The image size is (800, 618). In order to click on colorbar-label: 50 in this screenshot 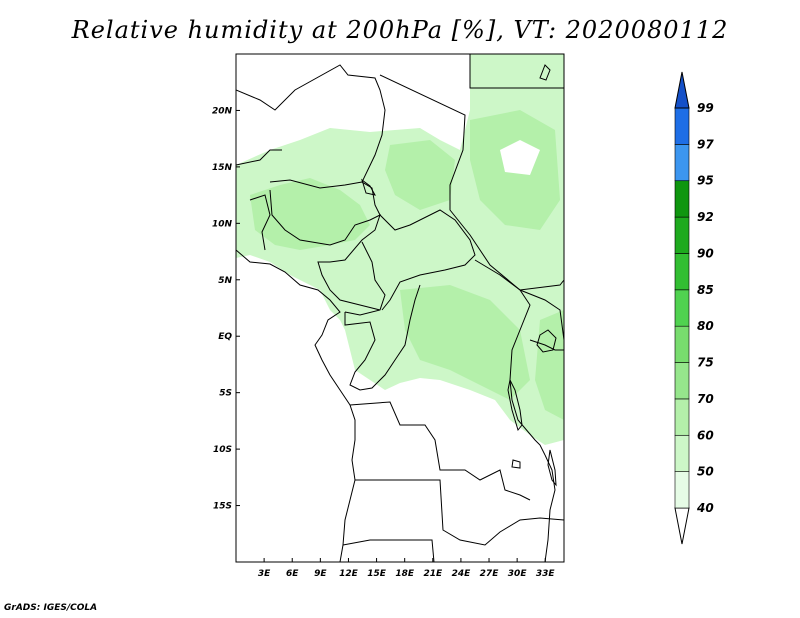, I will do `click(705, 472)`.